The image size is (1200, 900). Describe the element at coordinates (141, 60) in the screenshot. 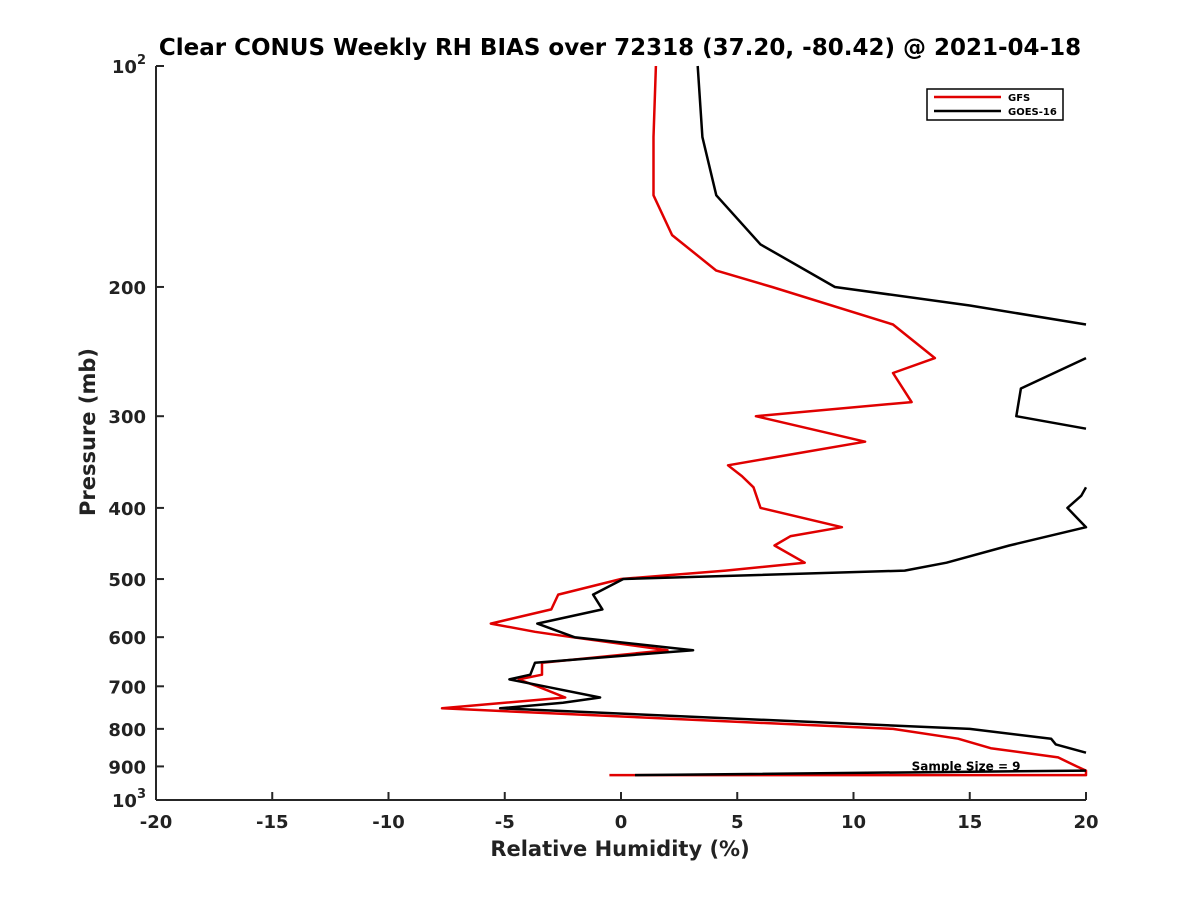

I see `y-tick-exponent: 2` at that location.